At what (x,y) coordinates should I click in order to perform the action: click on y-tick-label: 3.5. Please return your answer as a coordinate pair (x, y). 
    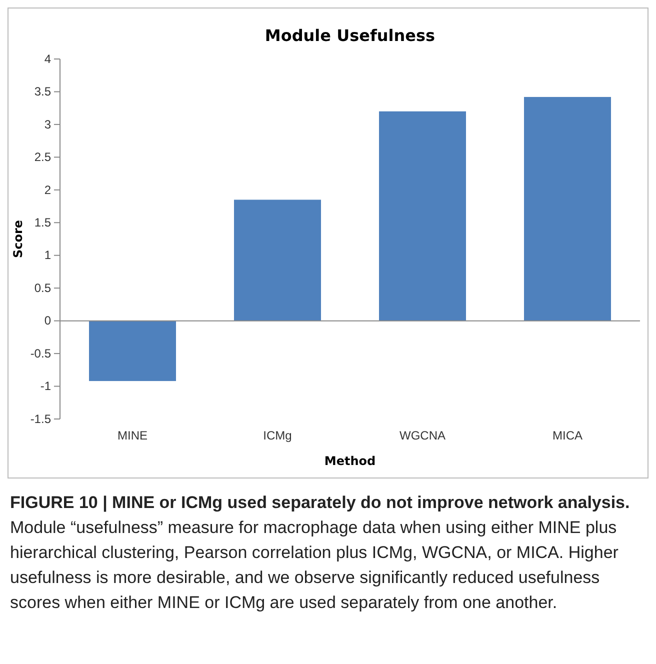
    Looking at the image, I should click on (43, 91).